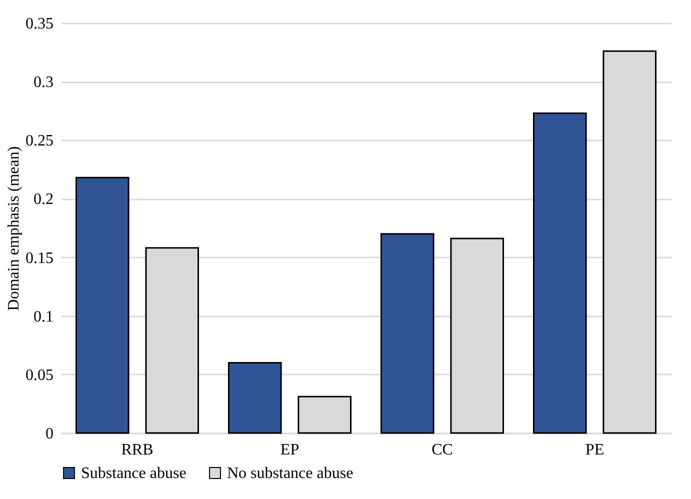  What do you see at coordinates (50, 434) in the screenshot?
I see `y-tick-label: 0` at bounding box center [50, 434].